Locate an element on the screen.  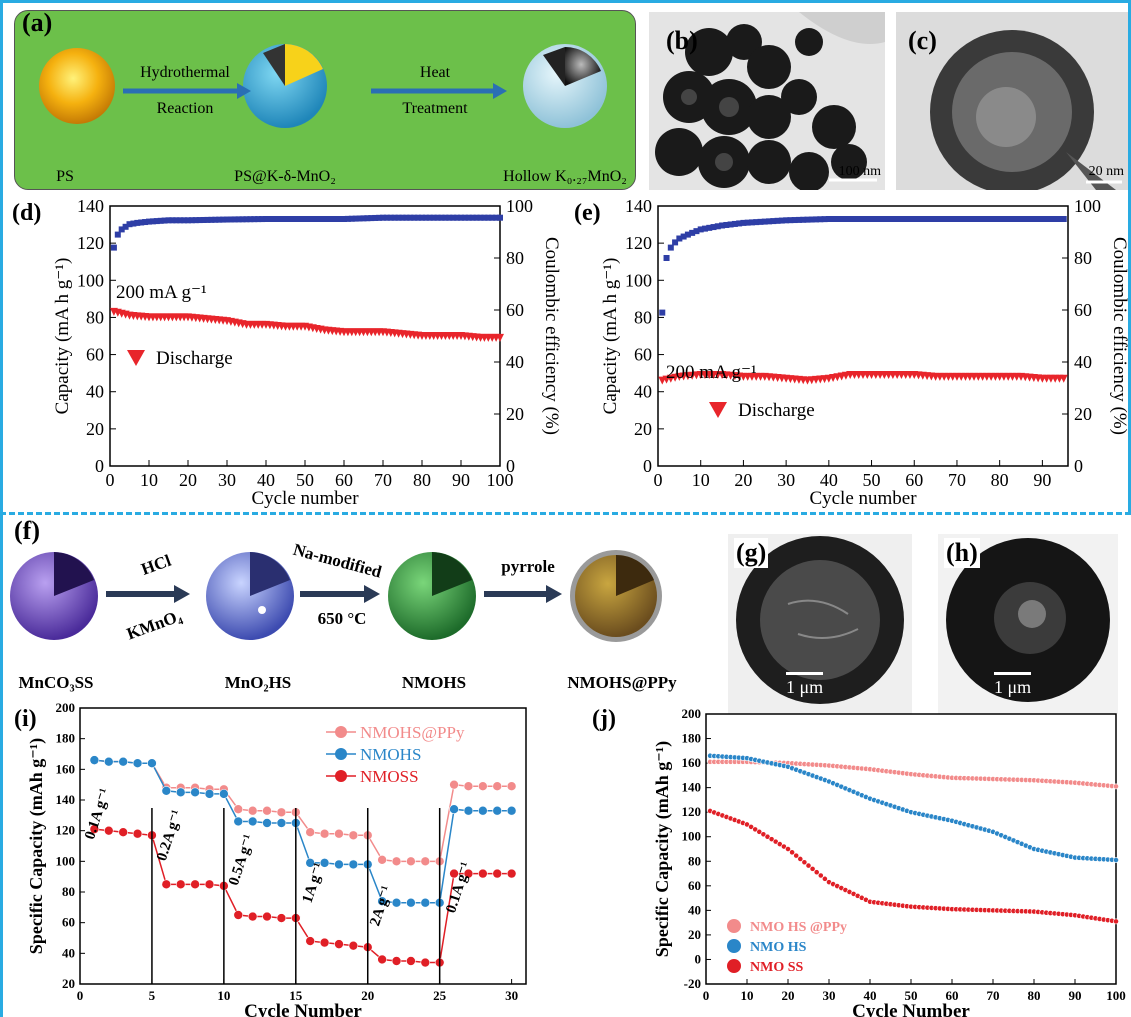
y-axis-label: Specific Capacity (mAh g⁻¹) is located at coordinates (36, 846).